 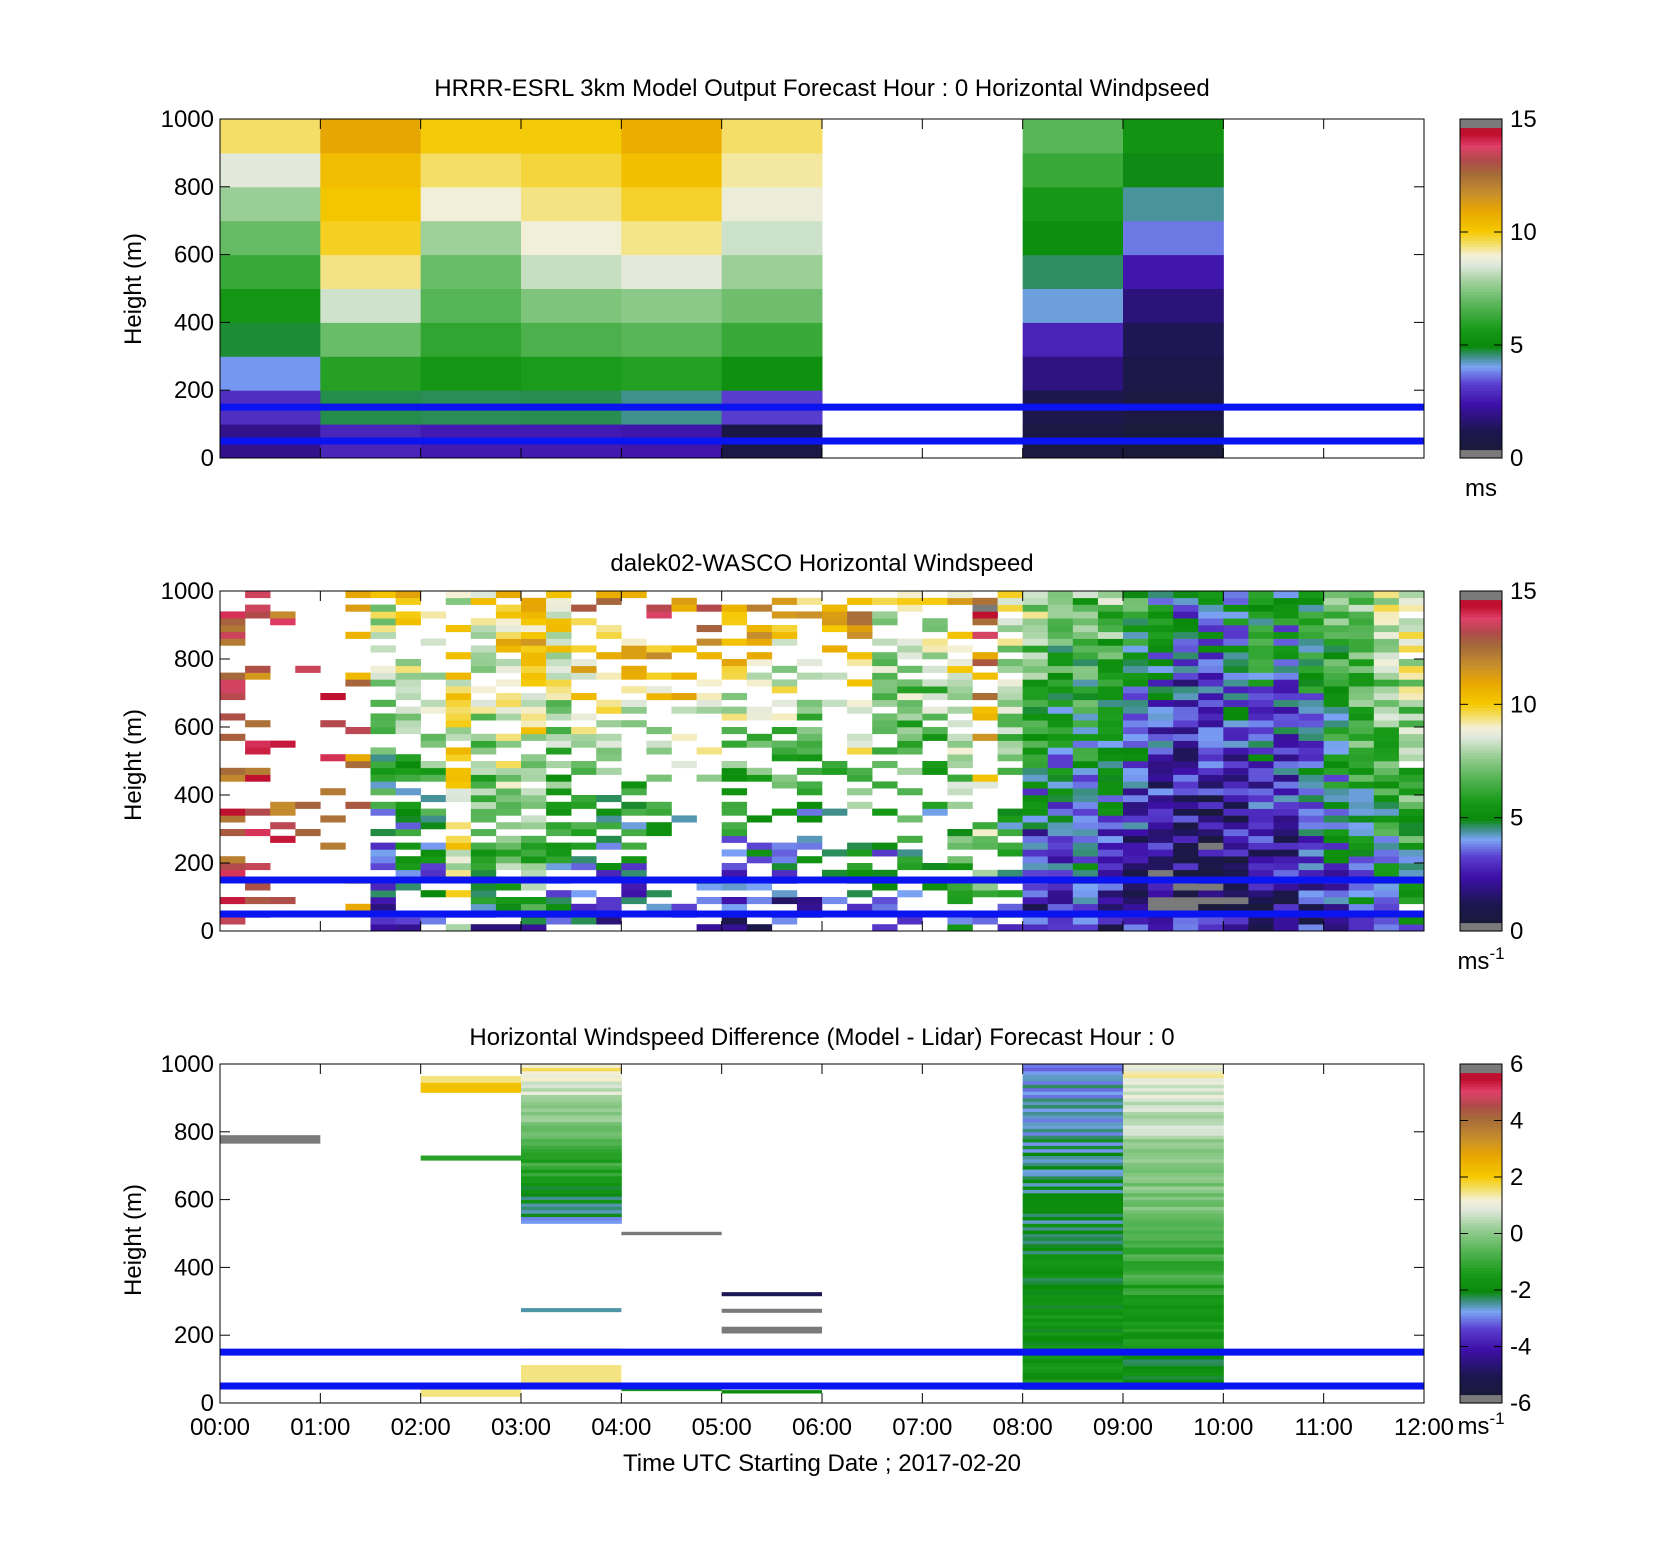 I want to click on heatmap-band, so click(x=771, y=1330).